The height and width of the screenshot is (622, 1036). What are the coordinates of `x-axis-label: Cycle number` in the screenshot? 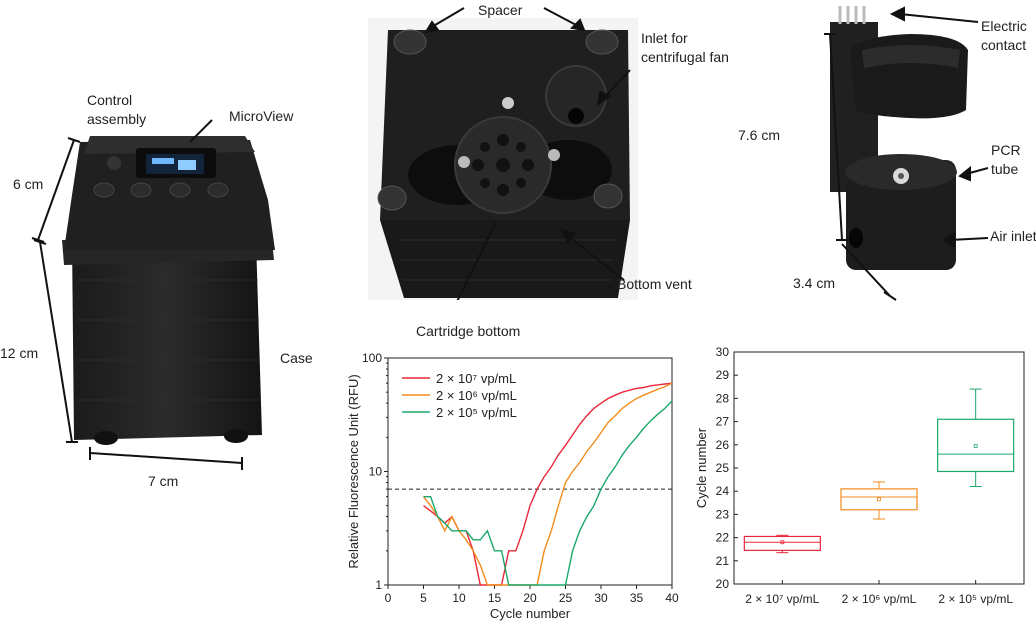 It's located at (530, 613).